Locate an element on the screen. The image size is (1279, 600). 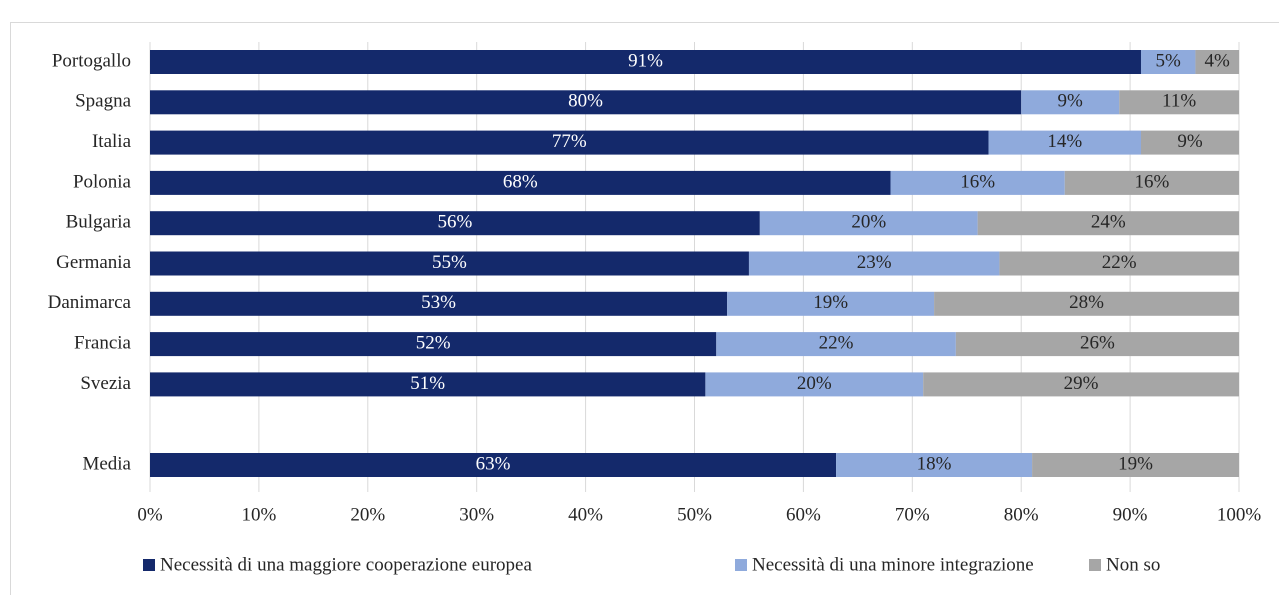
value-label: 14% is located at coordinates (1064, 141).